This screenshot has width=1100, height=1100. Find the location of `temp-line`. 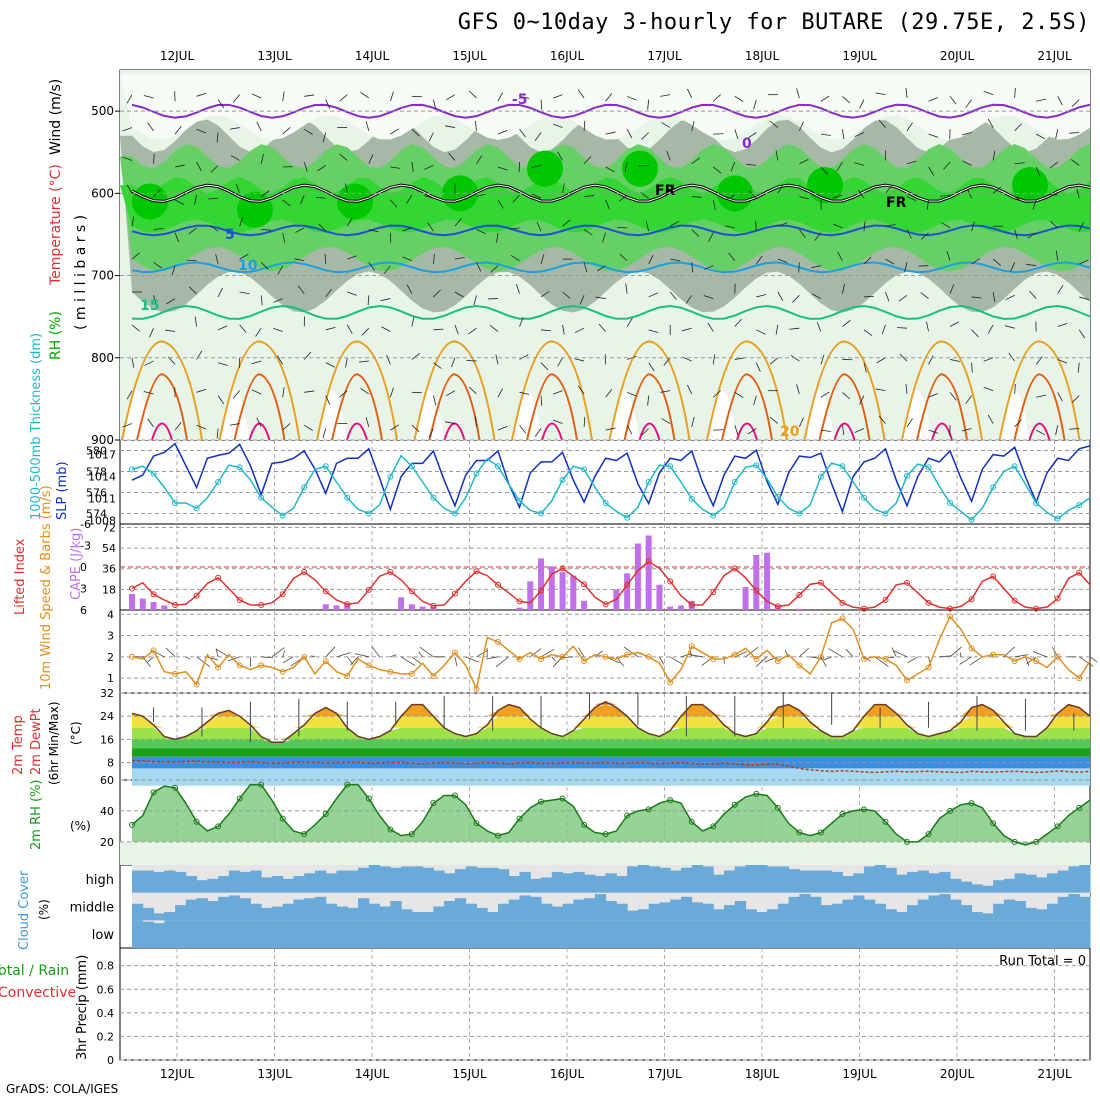

temp-line is located at coordinates (611, 722).